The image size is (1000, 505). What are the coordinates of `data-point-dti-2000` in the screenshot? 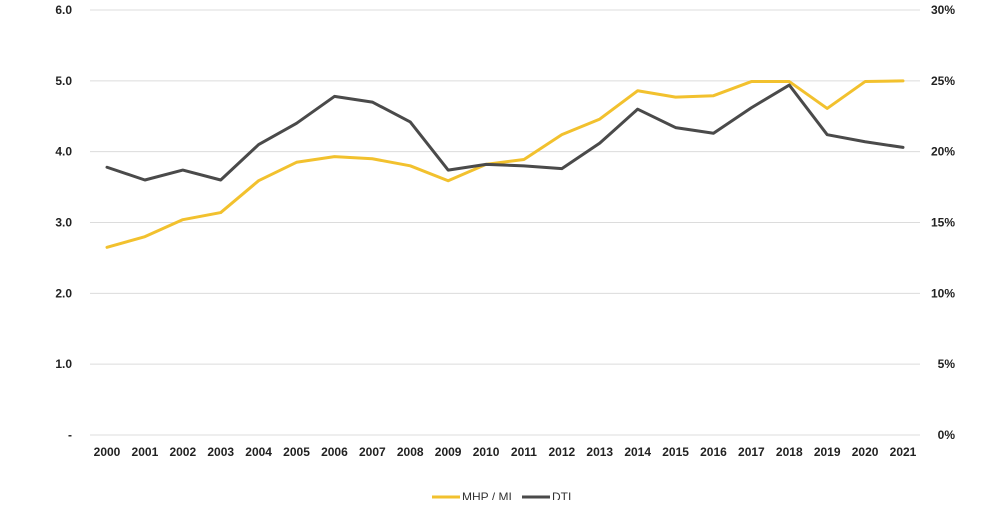 It's located at (107, 167).